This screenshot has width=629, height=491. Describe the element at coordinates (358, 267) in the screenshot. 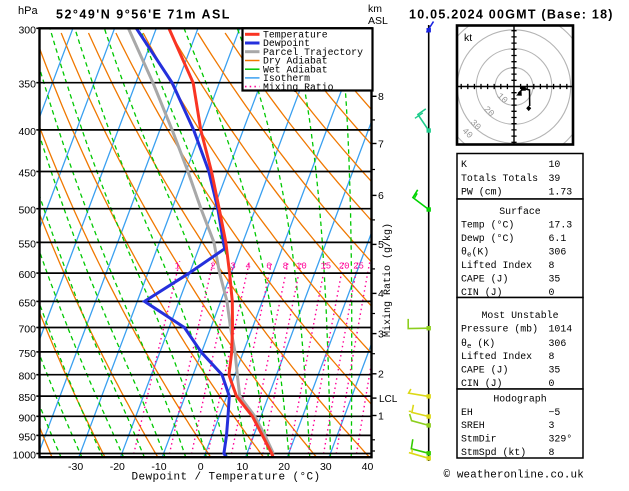

I see `svg-text: 25` at that location.